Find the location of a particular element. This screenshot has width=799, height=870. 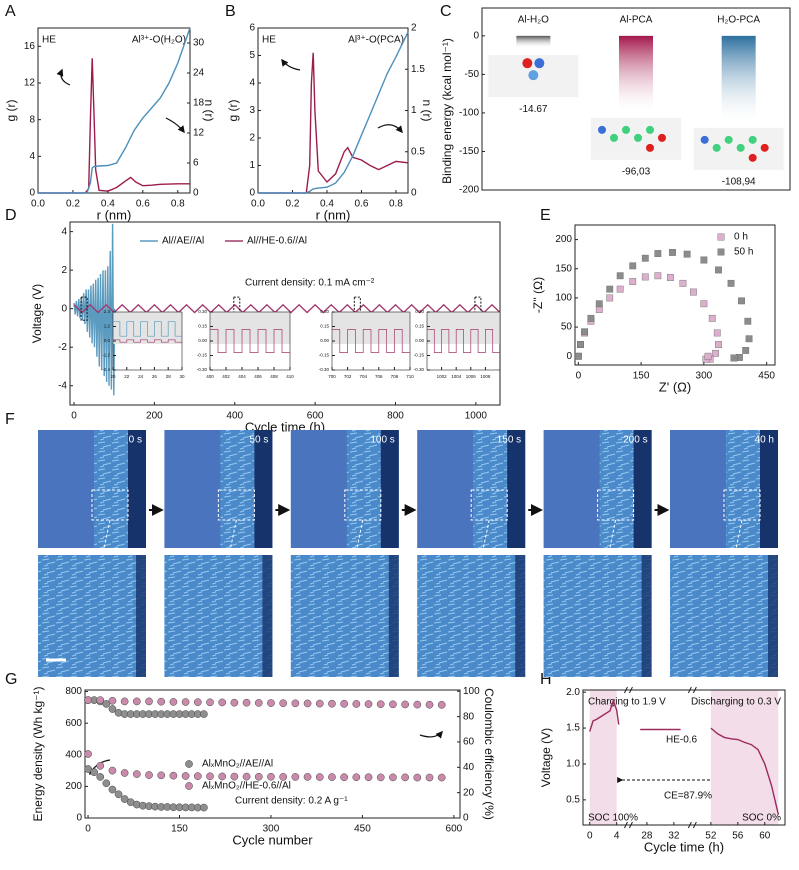

frame-electrode is located at coordinates (363, 489).